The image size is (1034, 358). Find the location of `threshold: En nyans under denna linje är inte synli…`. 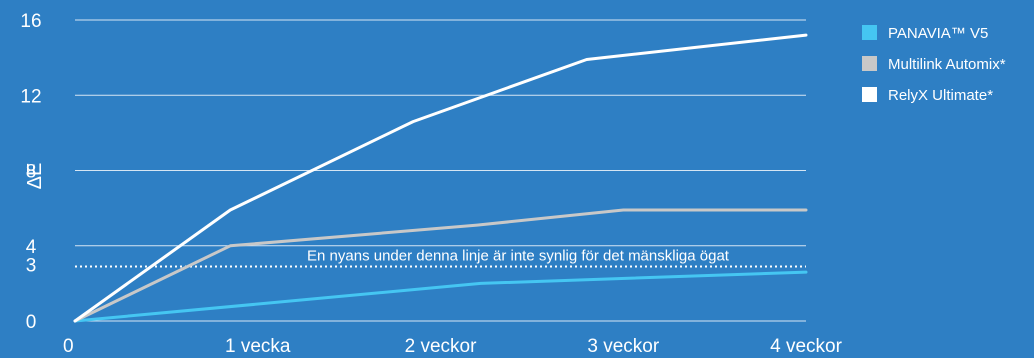

threshold: En nyans under denna linje är inte synli… is located at coordinates (440, 257).